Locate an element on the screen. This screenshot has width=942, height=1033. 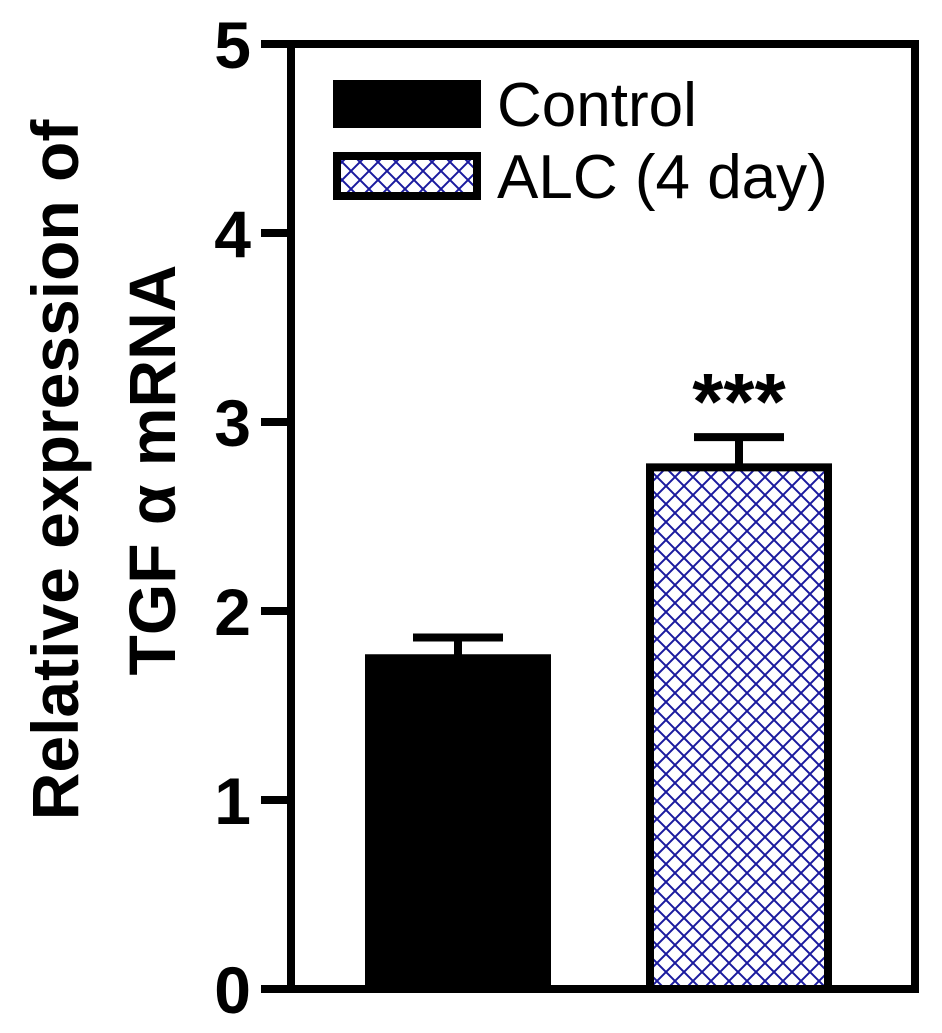
y-tick-label: 1 is located at coordinates (232, 801).